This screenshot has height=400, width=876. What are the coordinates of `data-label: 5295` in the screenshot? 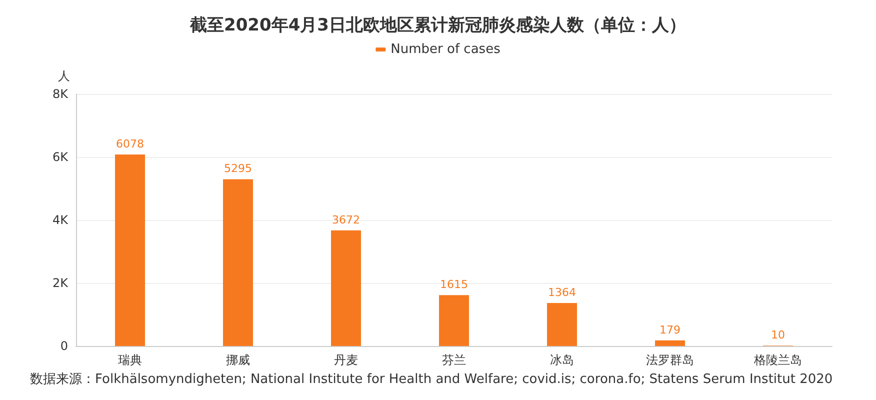 It's located at (238, 169).